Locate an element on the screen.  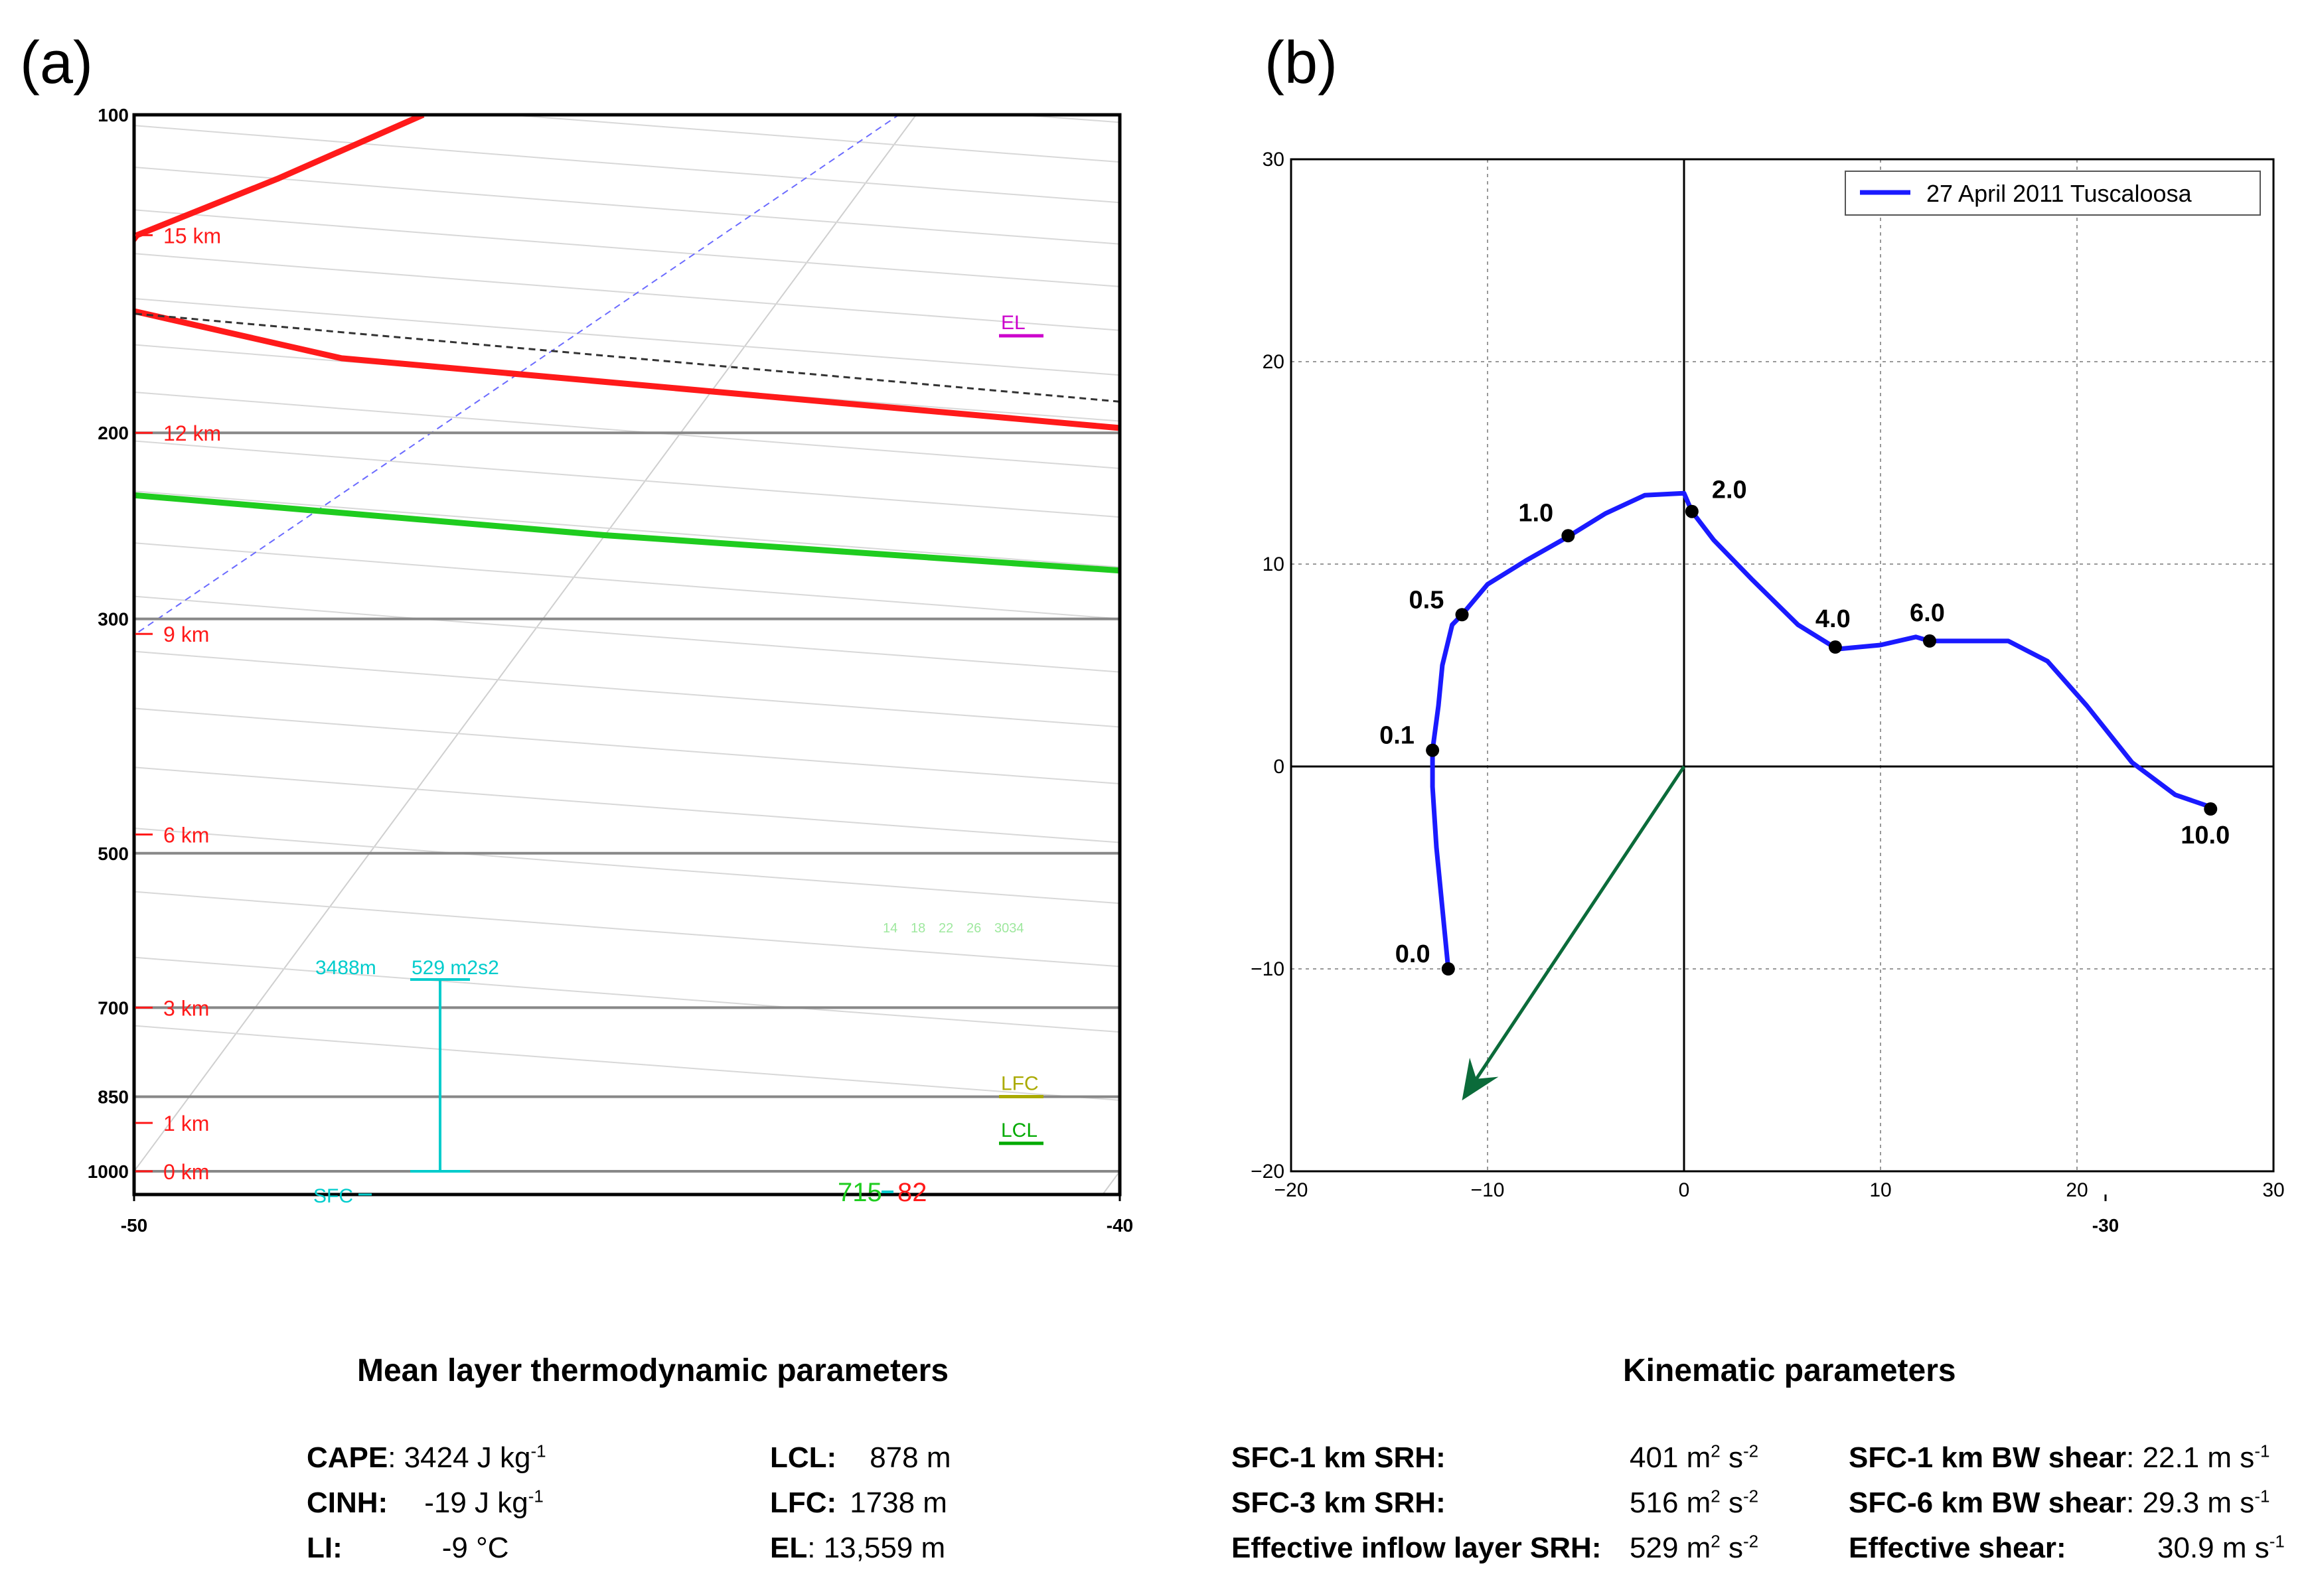
panel-b-label: (b) is located at coordinates (1302, 63).